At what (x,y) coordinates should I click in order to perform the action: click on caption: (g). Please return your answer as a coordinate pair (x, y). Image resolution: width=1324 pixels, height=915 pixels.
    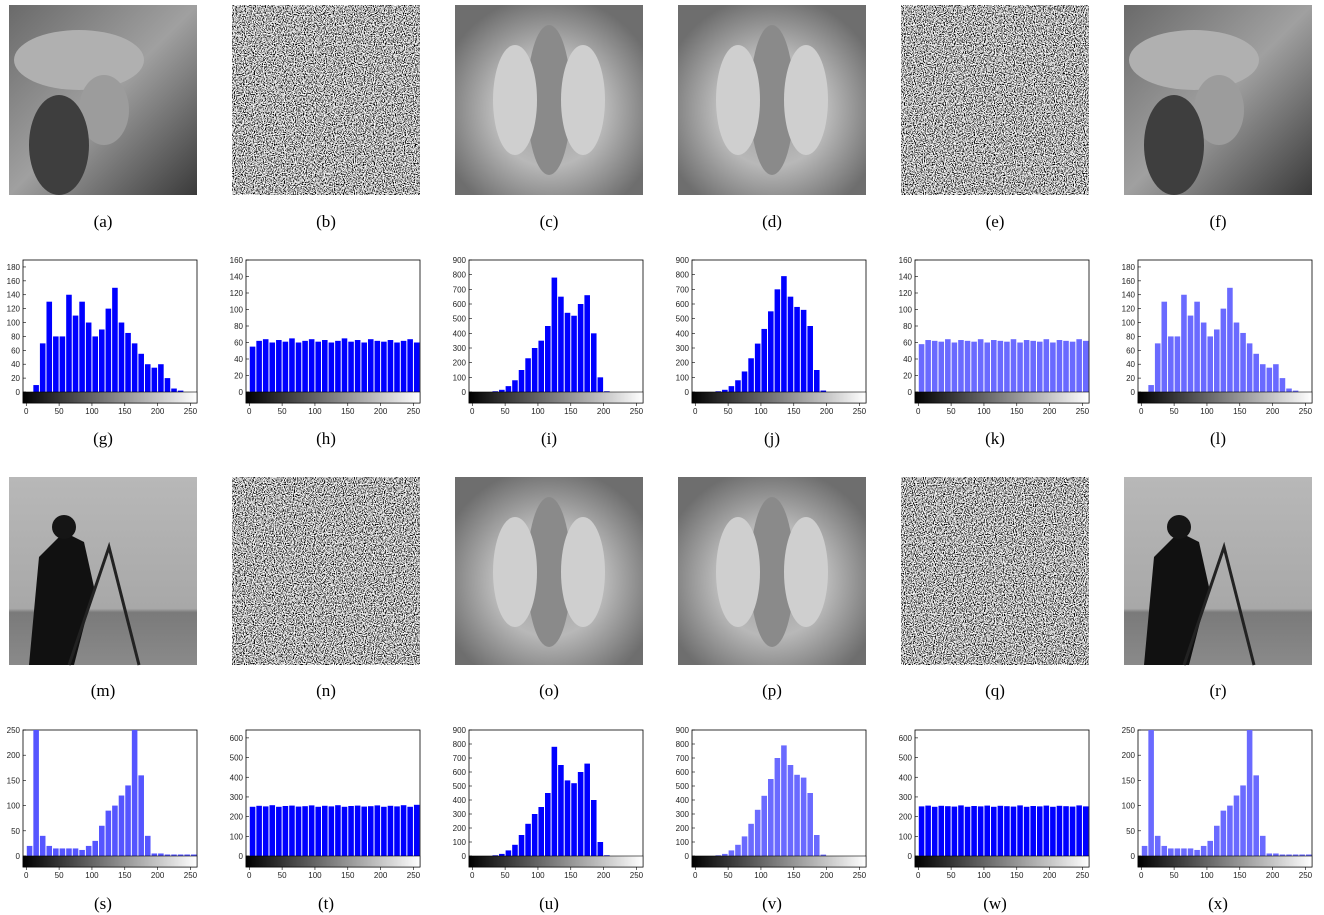
    Looking at the image, I should click on (103, 438).